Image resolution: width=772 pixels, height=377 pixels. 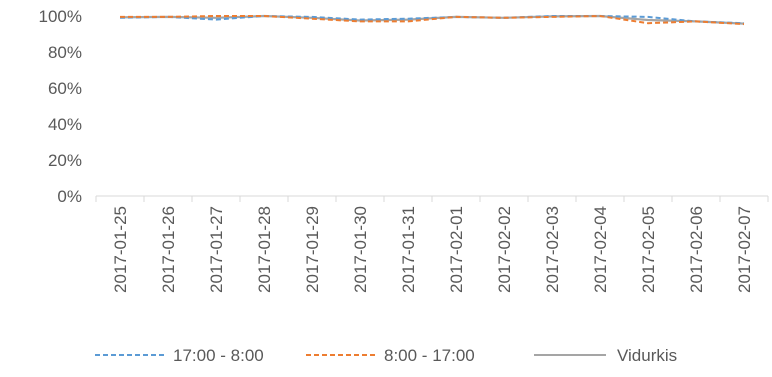 I want to click on legend-label: 8:00 - 17:00, so click(x=429, y=355).